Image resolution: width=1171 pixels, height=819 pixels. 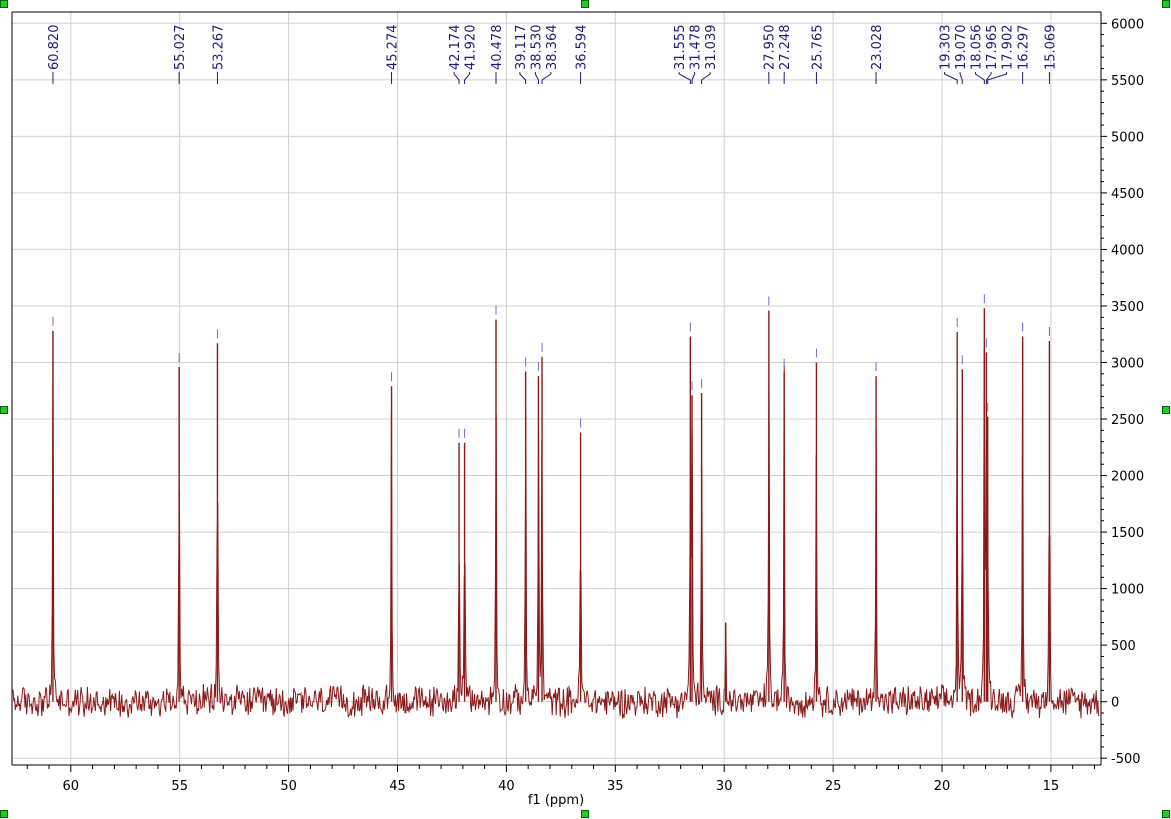 What do you see at coordinates (833, 786) in the screenshot?
I see `x-tick-label: 25` at bounding box center [833, 786].